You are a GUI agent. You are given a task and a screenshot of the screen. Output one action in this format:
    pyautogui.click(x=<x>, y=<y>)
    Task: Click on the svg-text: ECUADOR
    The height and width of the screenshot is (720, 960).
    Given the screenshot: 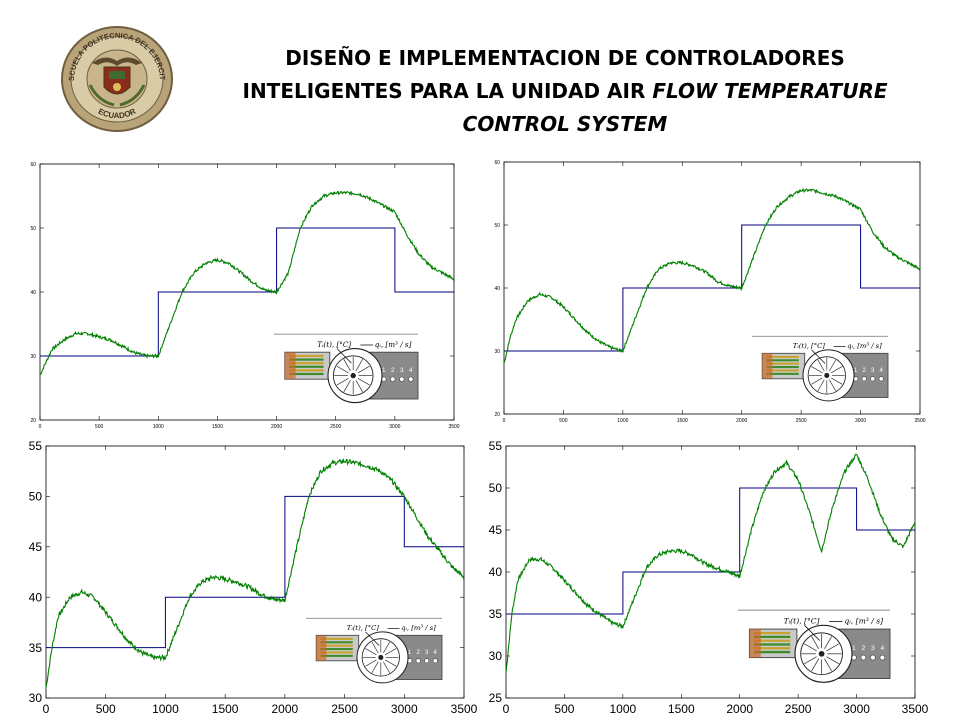 What is the action you would take?
    pyautogui.click(x=117, y=114)
    